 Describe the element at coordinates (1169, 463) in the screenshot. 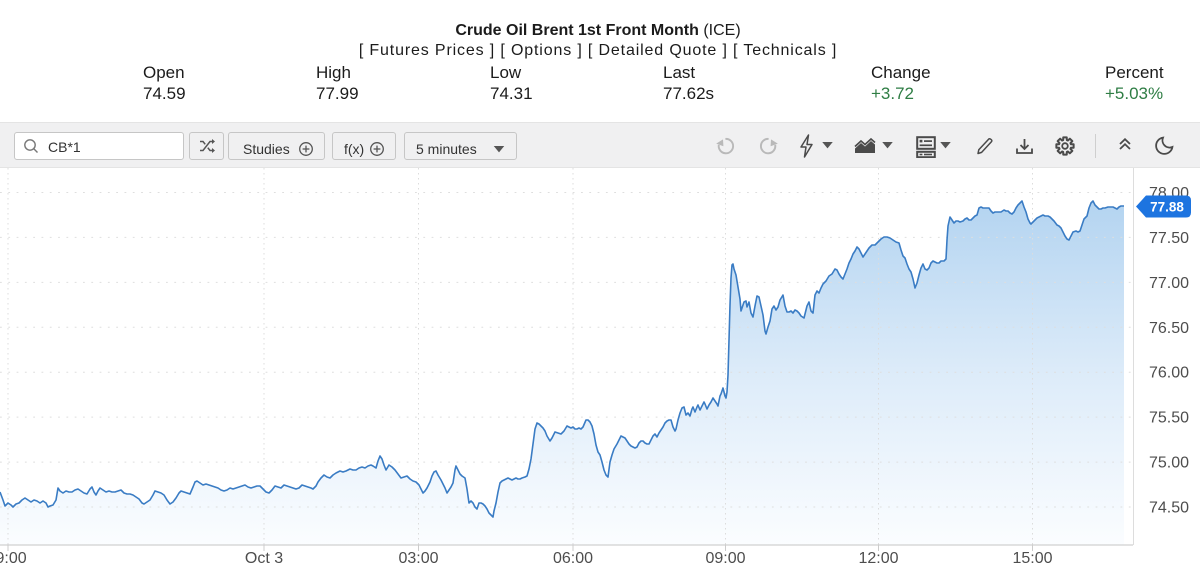

I see `svg-text: 75.00` at that location.